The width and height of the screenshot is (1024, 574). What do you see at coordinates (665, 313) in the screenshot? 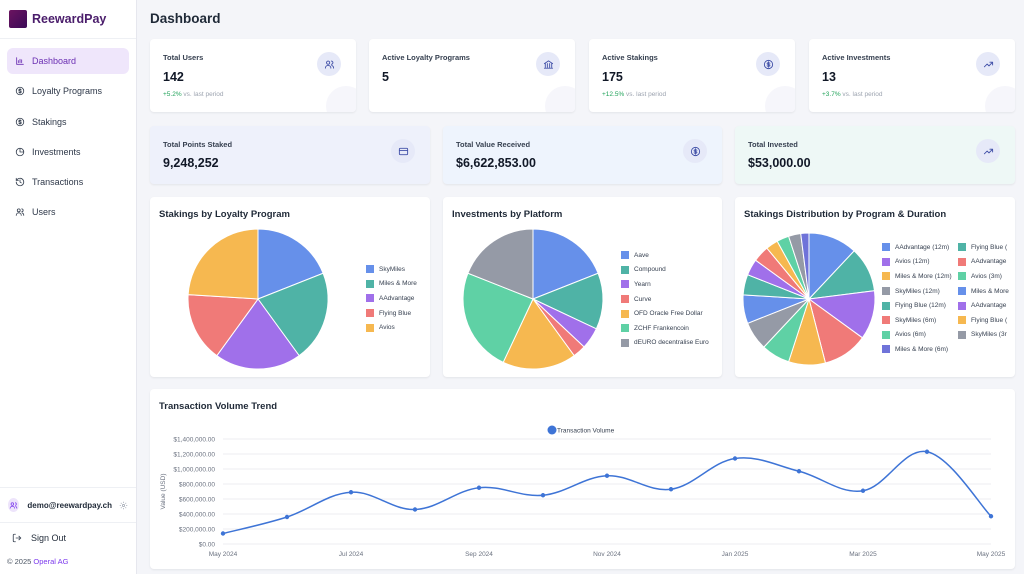
I see `legend-item: OFD Oracle Free Dollar` at bounding box center [665, 313].